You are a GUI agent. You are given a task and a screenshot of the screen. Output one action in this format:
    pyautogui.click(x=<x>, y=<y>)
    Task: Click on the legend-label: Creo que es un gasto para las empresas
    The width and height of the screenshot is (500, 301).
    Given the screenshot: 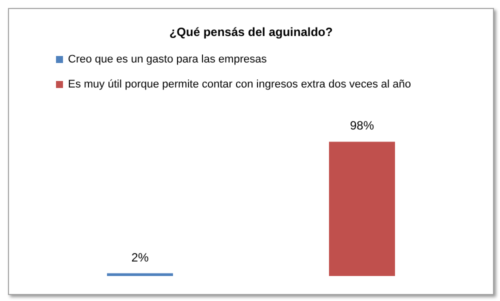 What is the action you would take?
    pyautogui.click(x=168, y=60)
    